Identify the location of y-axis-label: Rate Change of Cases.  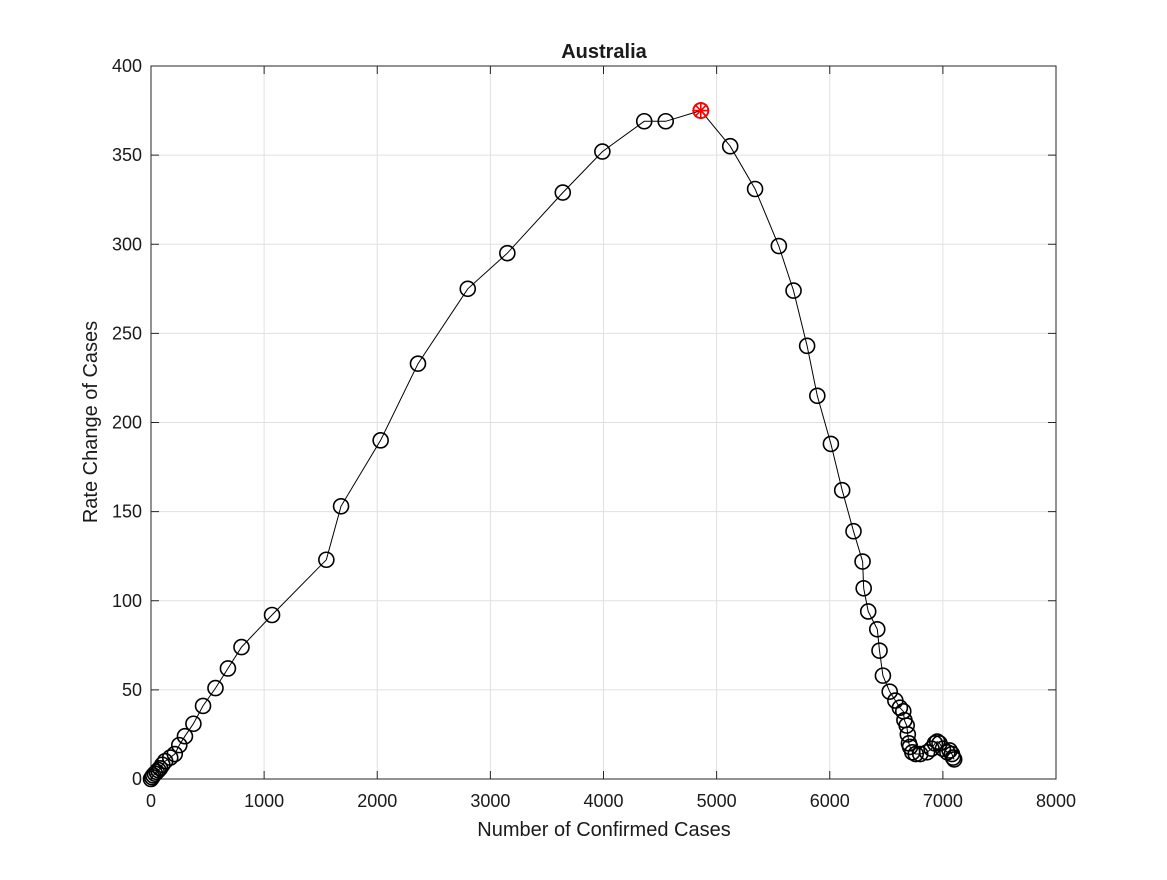
(91, 422).